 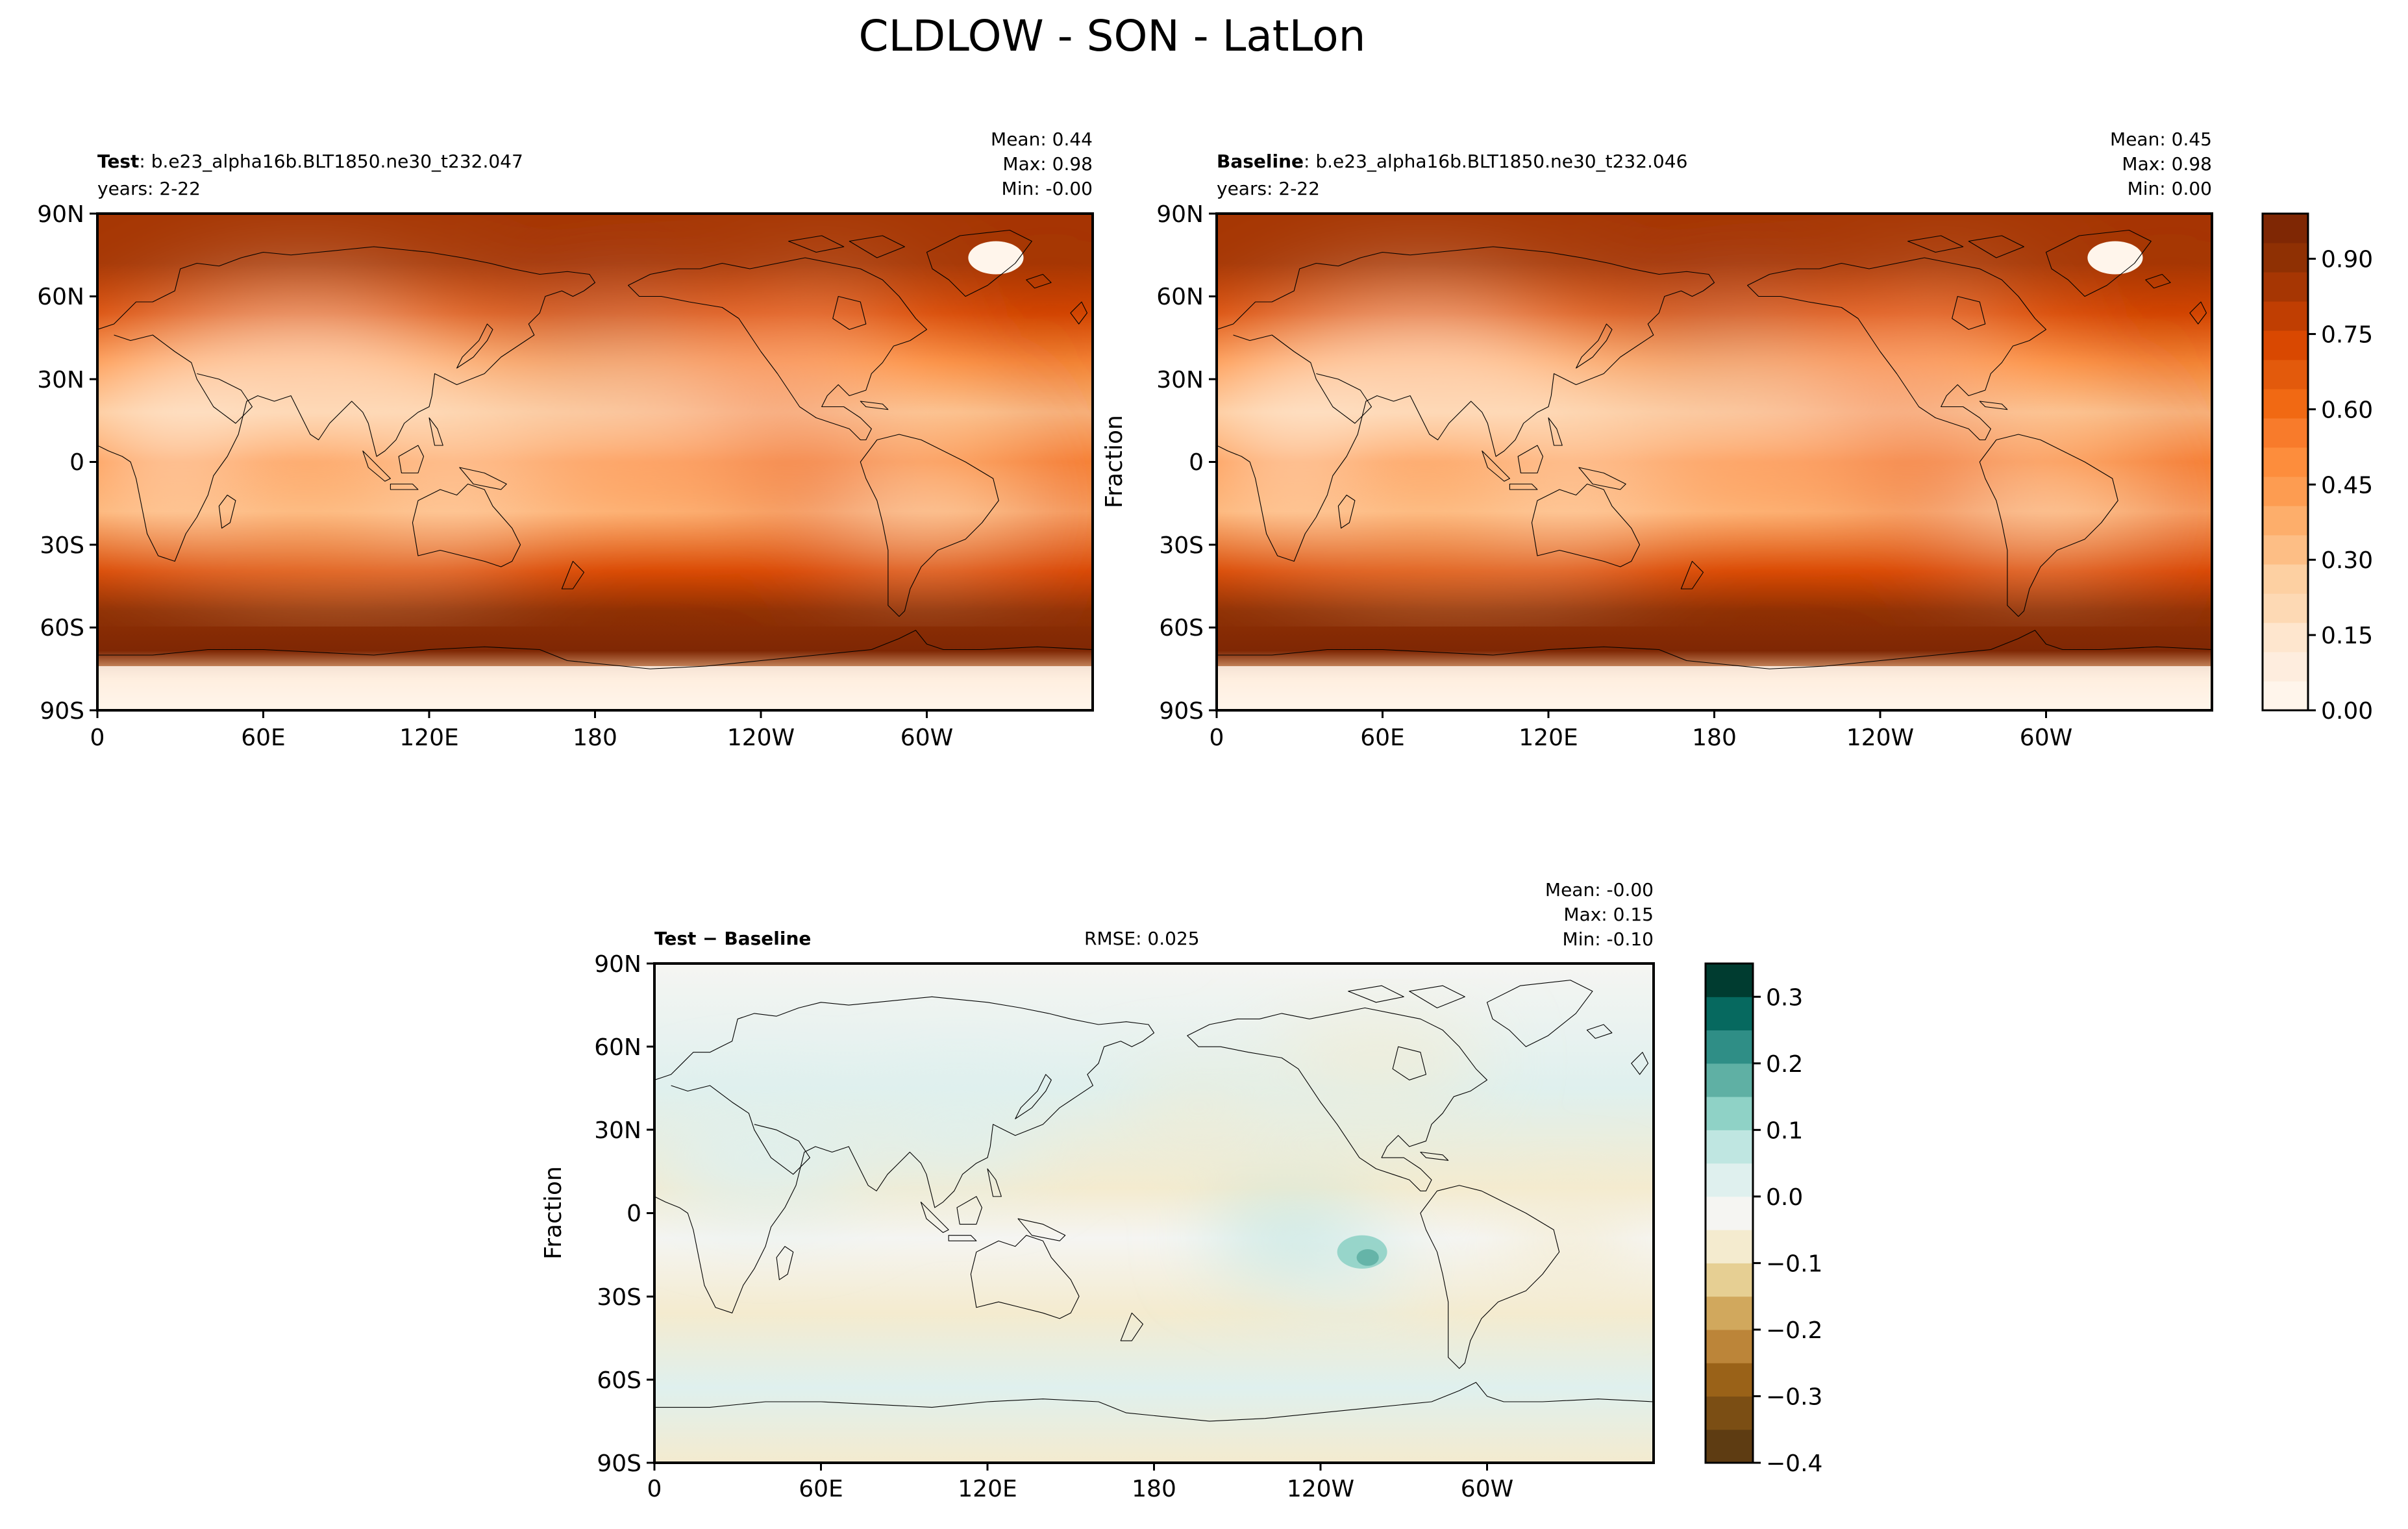 I want to click on baseline-ytick-label: 90N, so click(x=1180, y=214).